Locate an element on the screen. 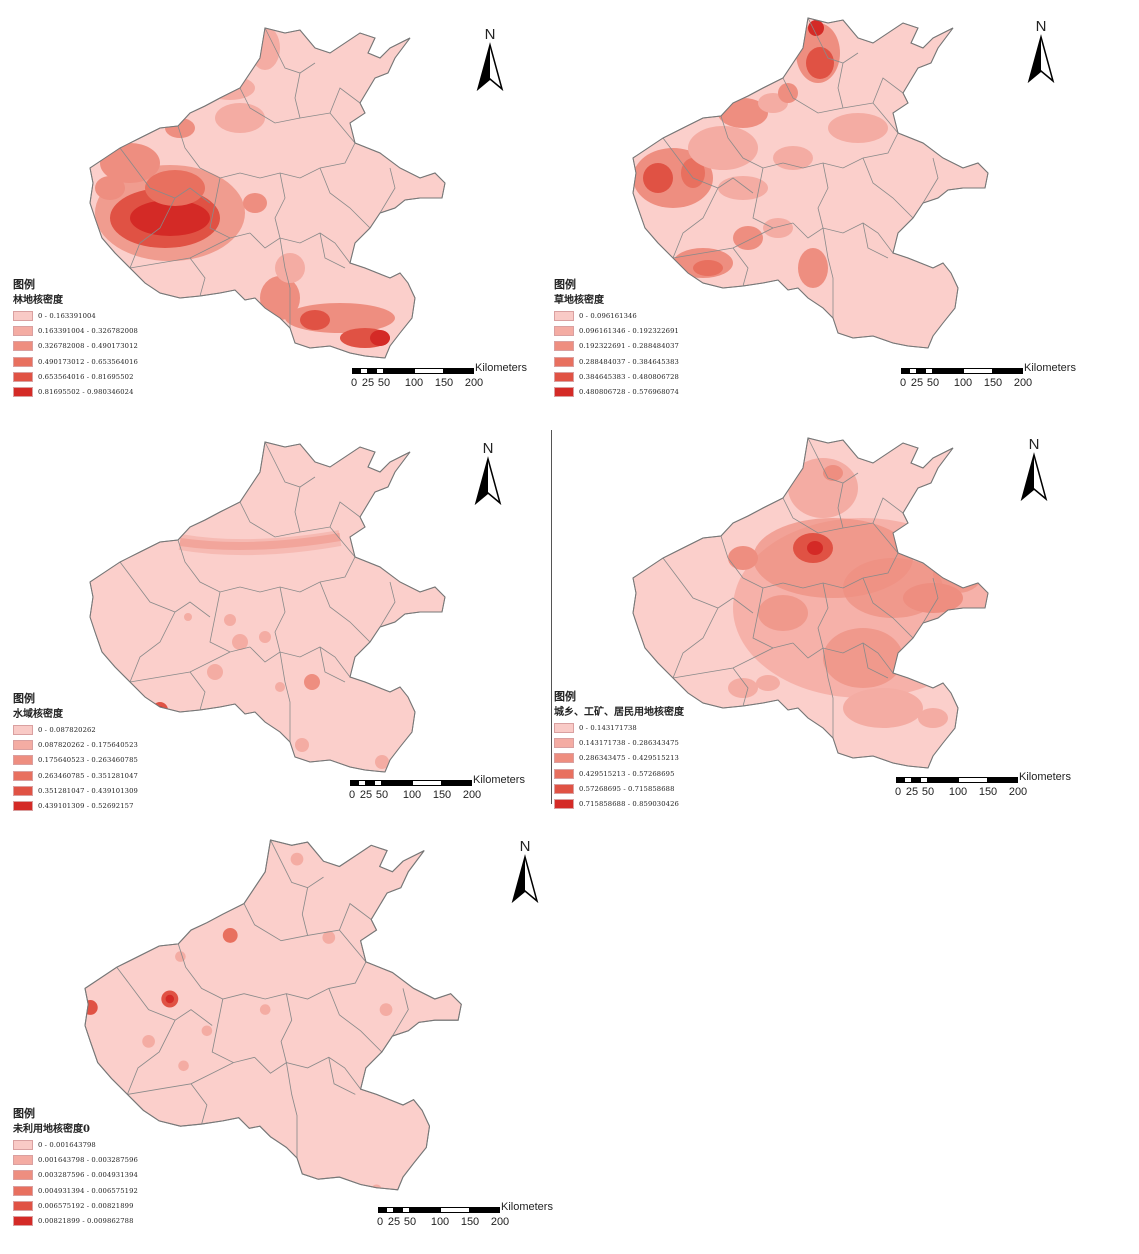 This screenshot has height=1254, width=1139. county-borders is located at coordinates (267, 193).